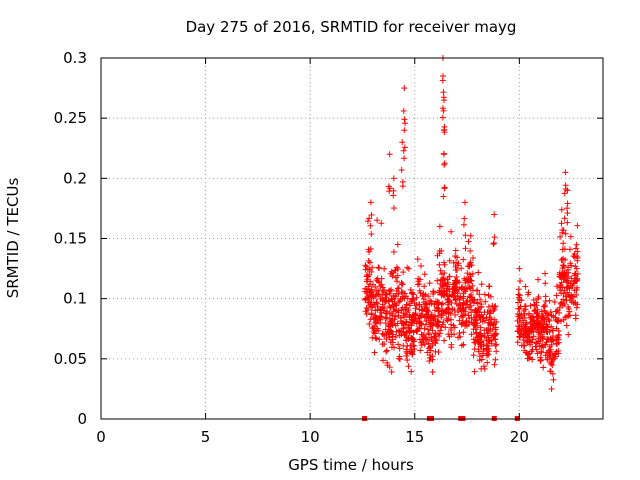 Image resolution: width=640 pixels, height=480 pixels. What do you see at coordinates (101, 437) in the screenshot?
I see `x-tick-label: 0` at bounding box center [101, 437].